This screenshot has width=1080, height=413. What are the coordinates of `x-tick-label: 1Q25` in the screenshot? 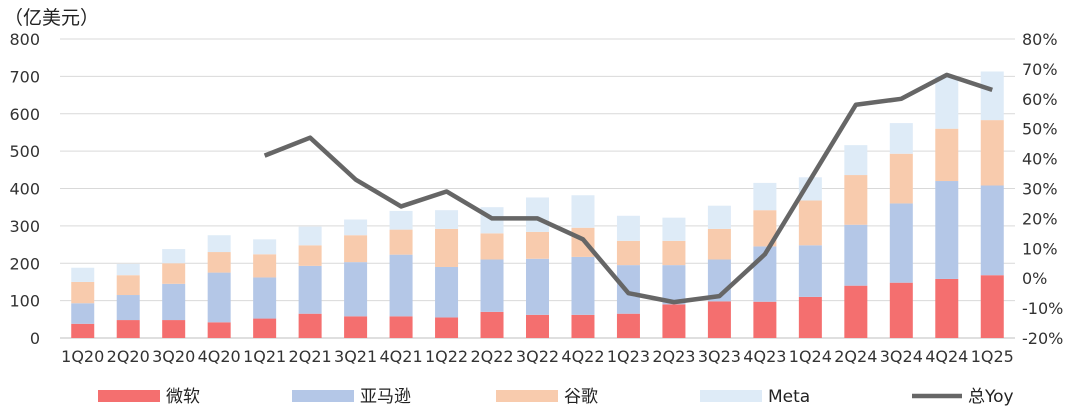 It's located at (992, 356).